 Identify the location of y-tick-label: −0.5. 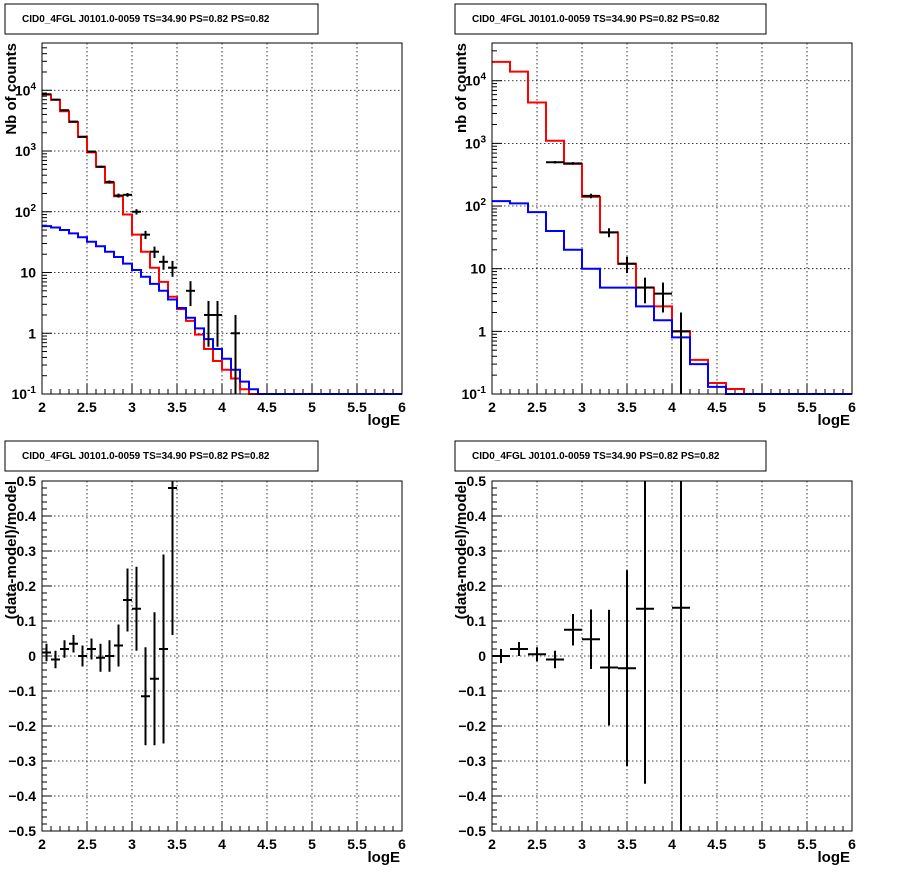
(22, 831).